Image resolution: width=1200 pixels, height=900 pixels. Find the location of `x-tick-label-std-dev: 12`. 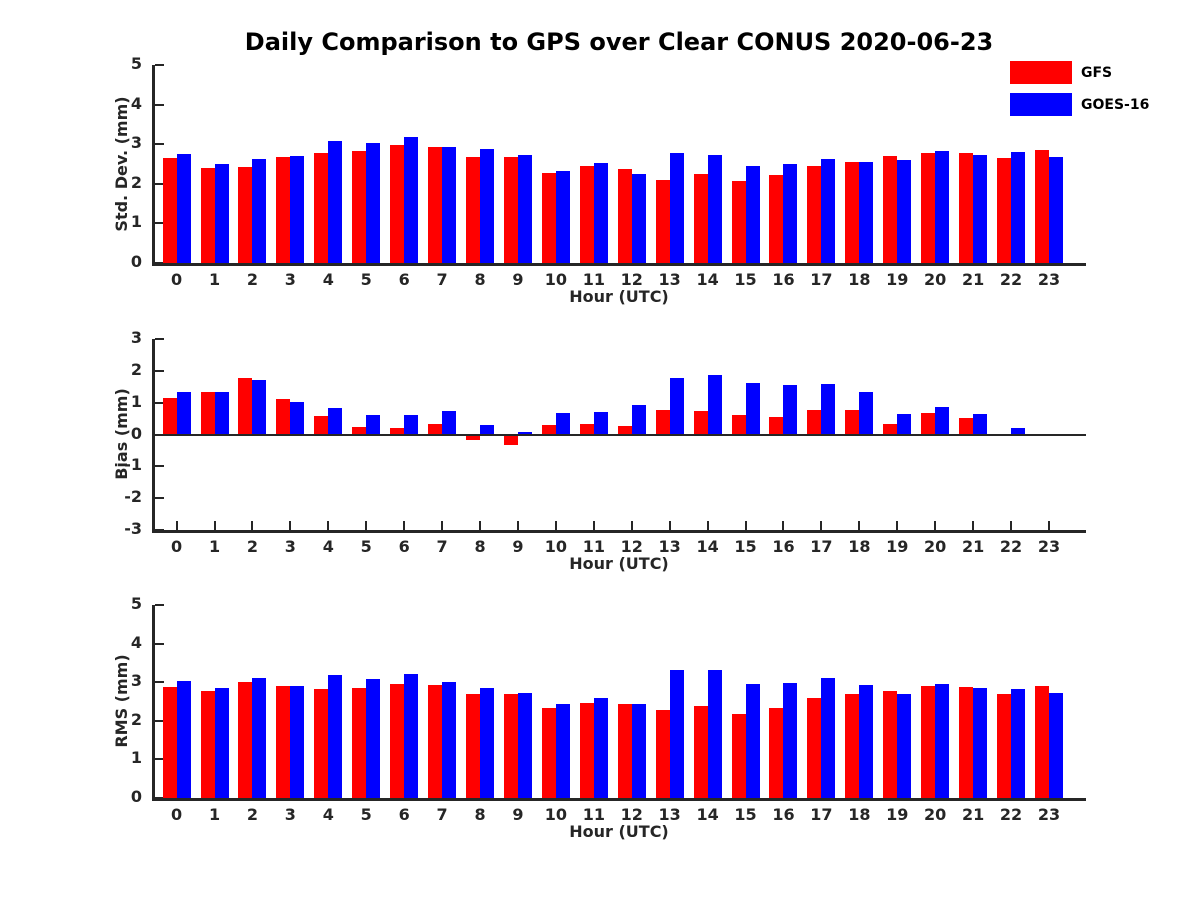

x-tick-label-std-dev: 12 is located at coordinates (631, 279).